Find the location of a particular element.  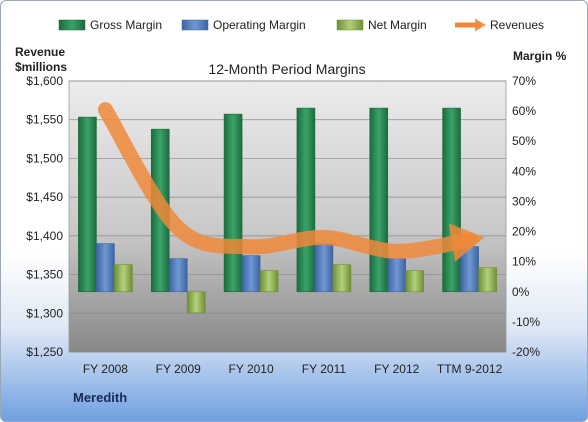

legend-item-gross-margin: Gross Margin is located at coordinates (110, 25).